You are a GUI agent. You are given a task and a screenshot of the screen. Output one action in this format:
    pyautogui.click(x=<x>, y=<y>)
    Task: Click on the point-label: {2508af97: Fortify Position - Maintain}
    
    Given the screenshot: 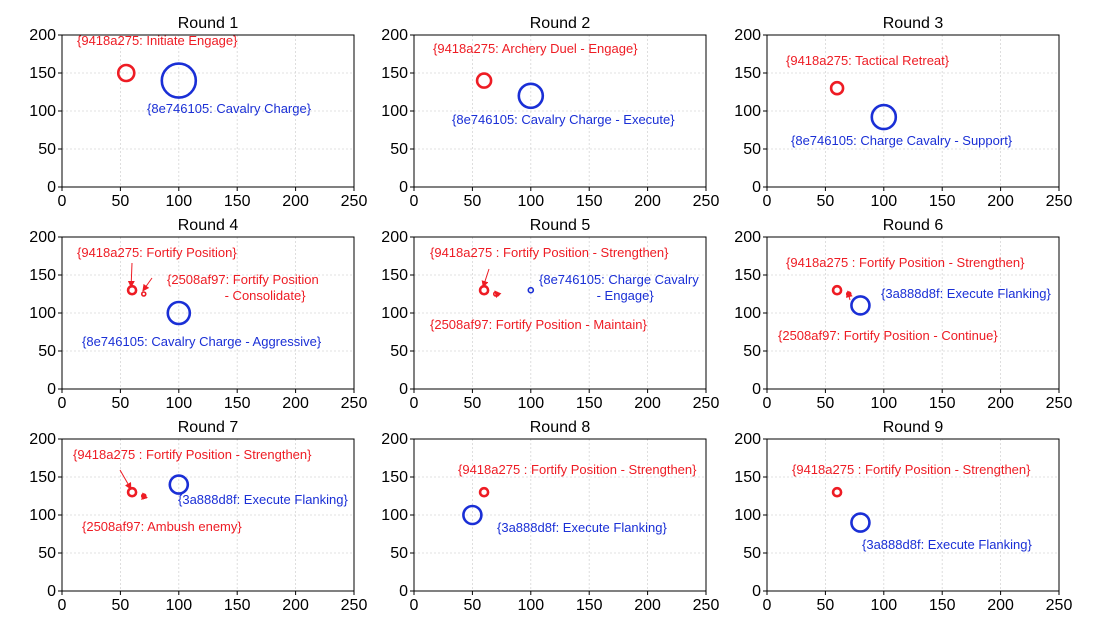 What is the action you would take?
    pyautogui.click(x=538, y=324)
    